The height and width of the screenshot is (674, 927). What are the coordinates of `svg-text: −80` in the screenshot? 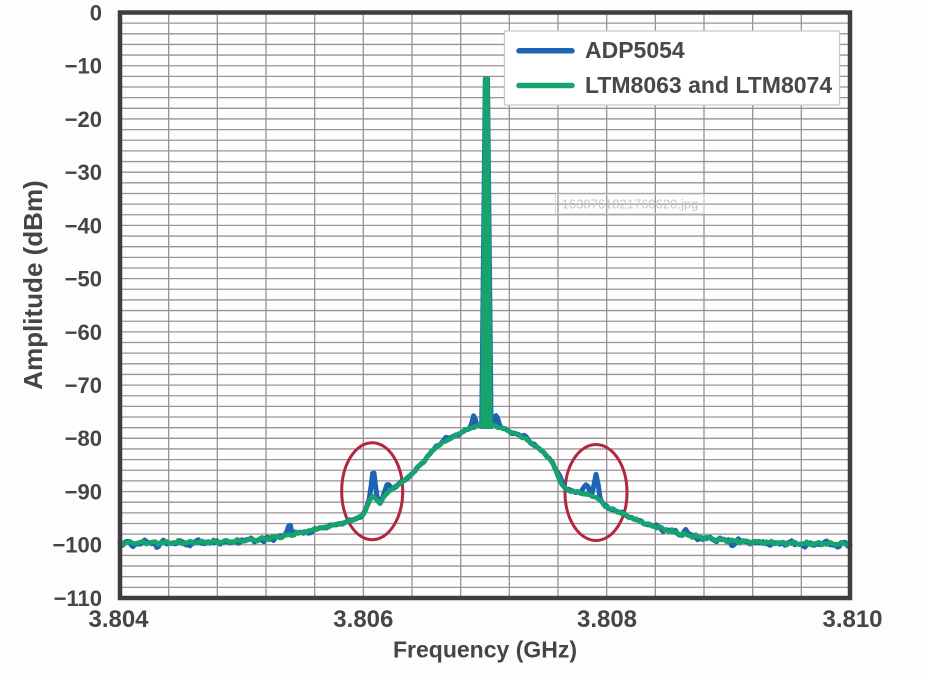 It's located at (83, 438).